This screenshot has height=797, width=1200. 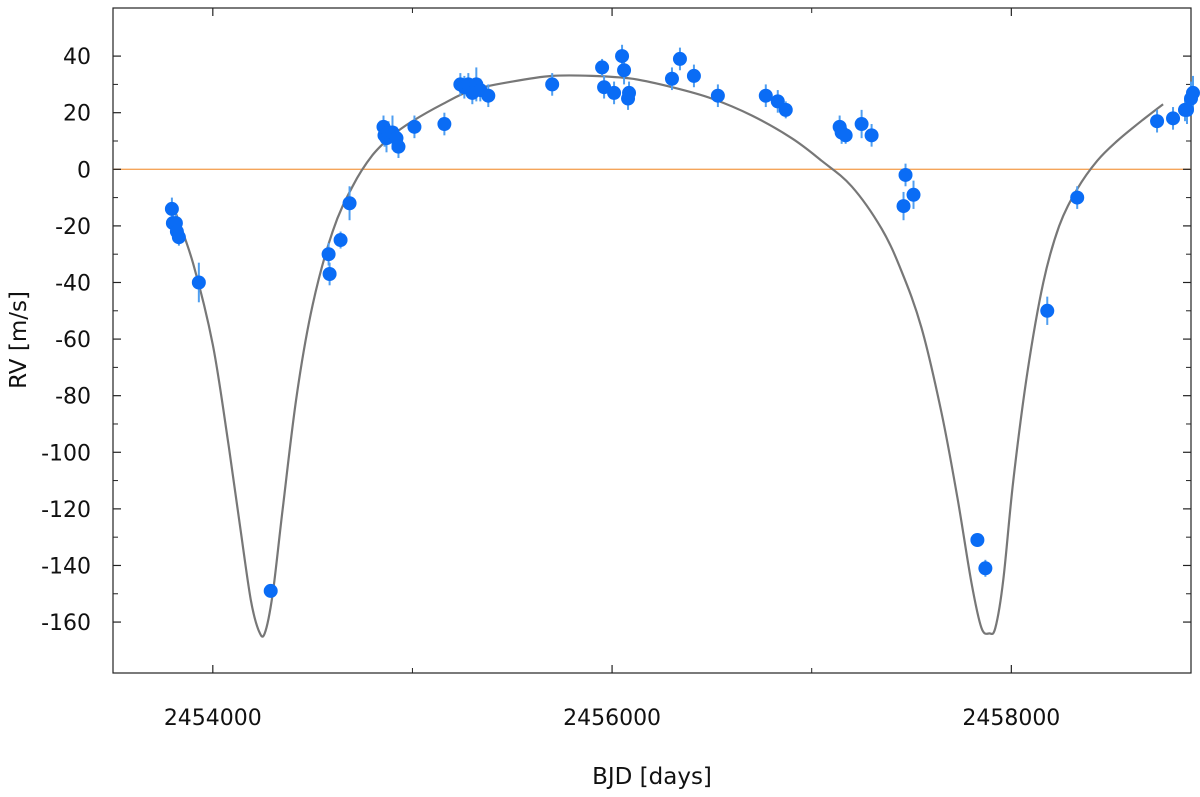 I want to click on y-tick-label: 20, so click(x=77, y=114).